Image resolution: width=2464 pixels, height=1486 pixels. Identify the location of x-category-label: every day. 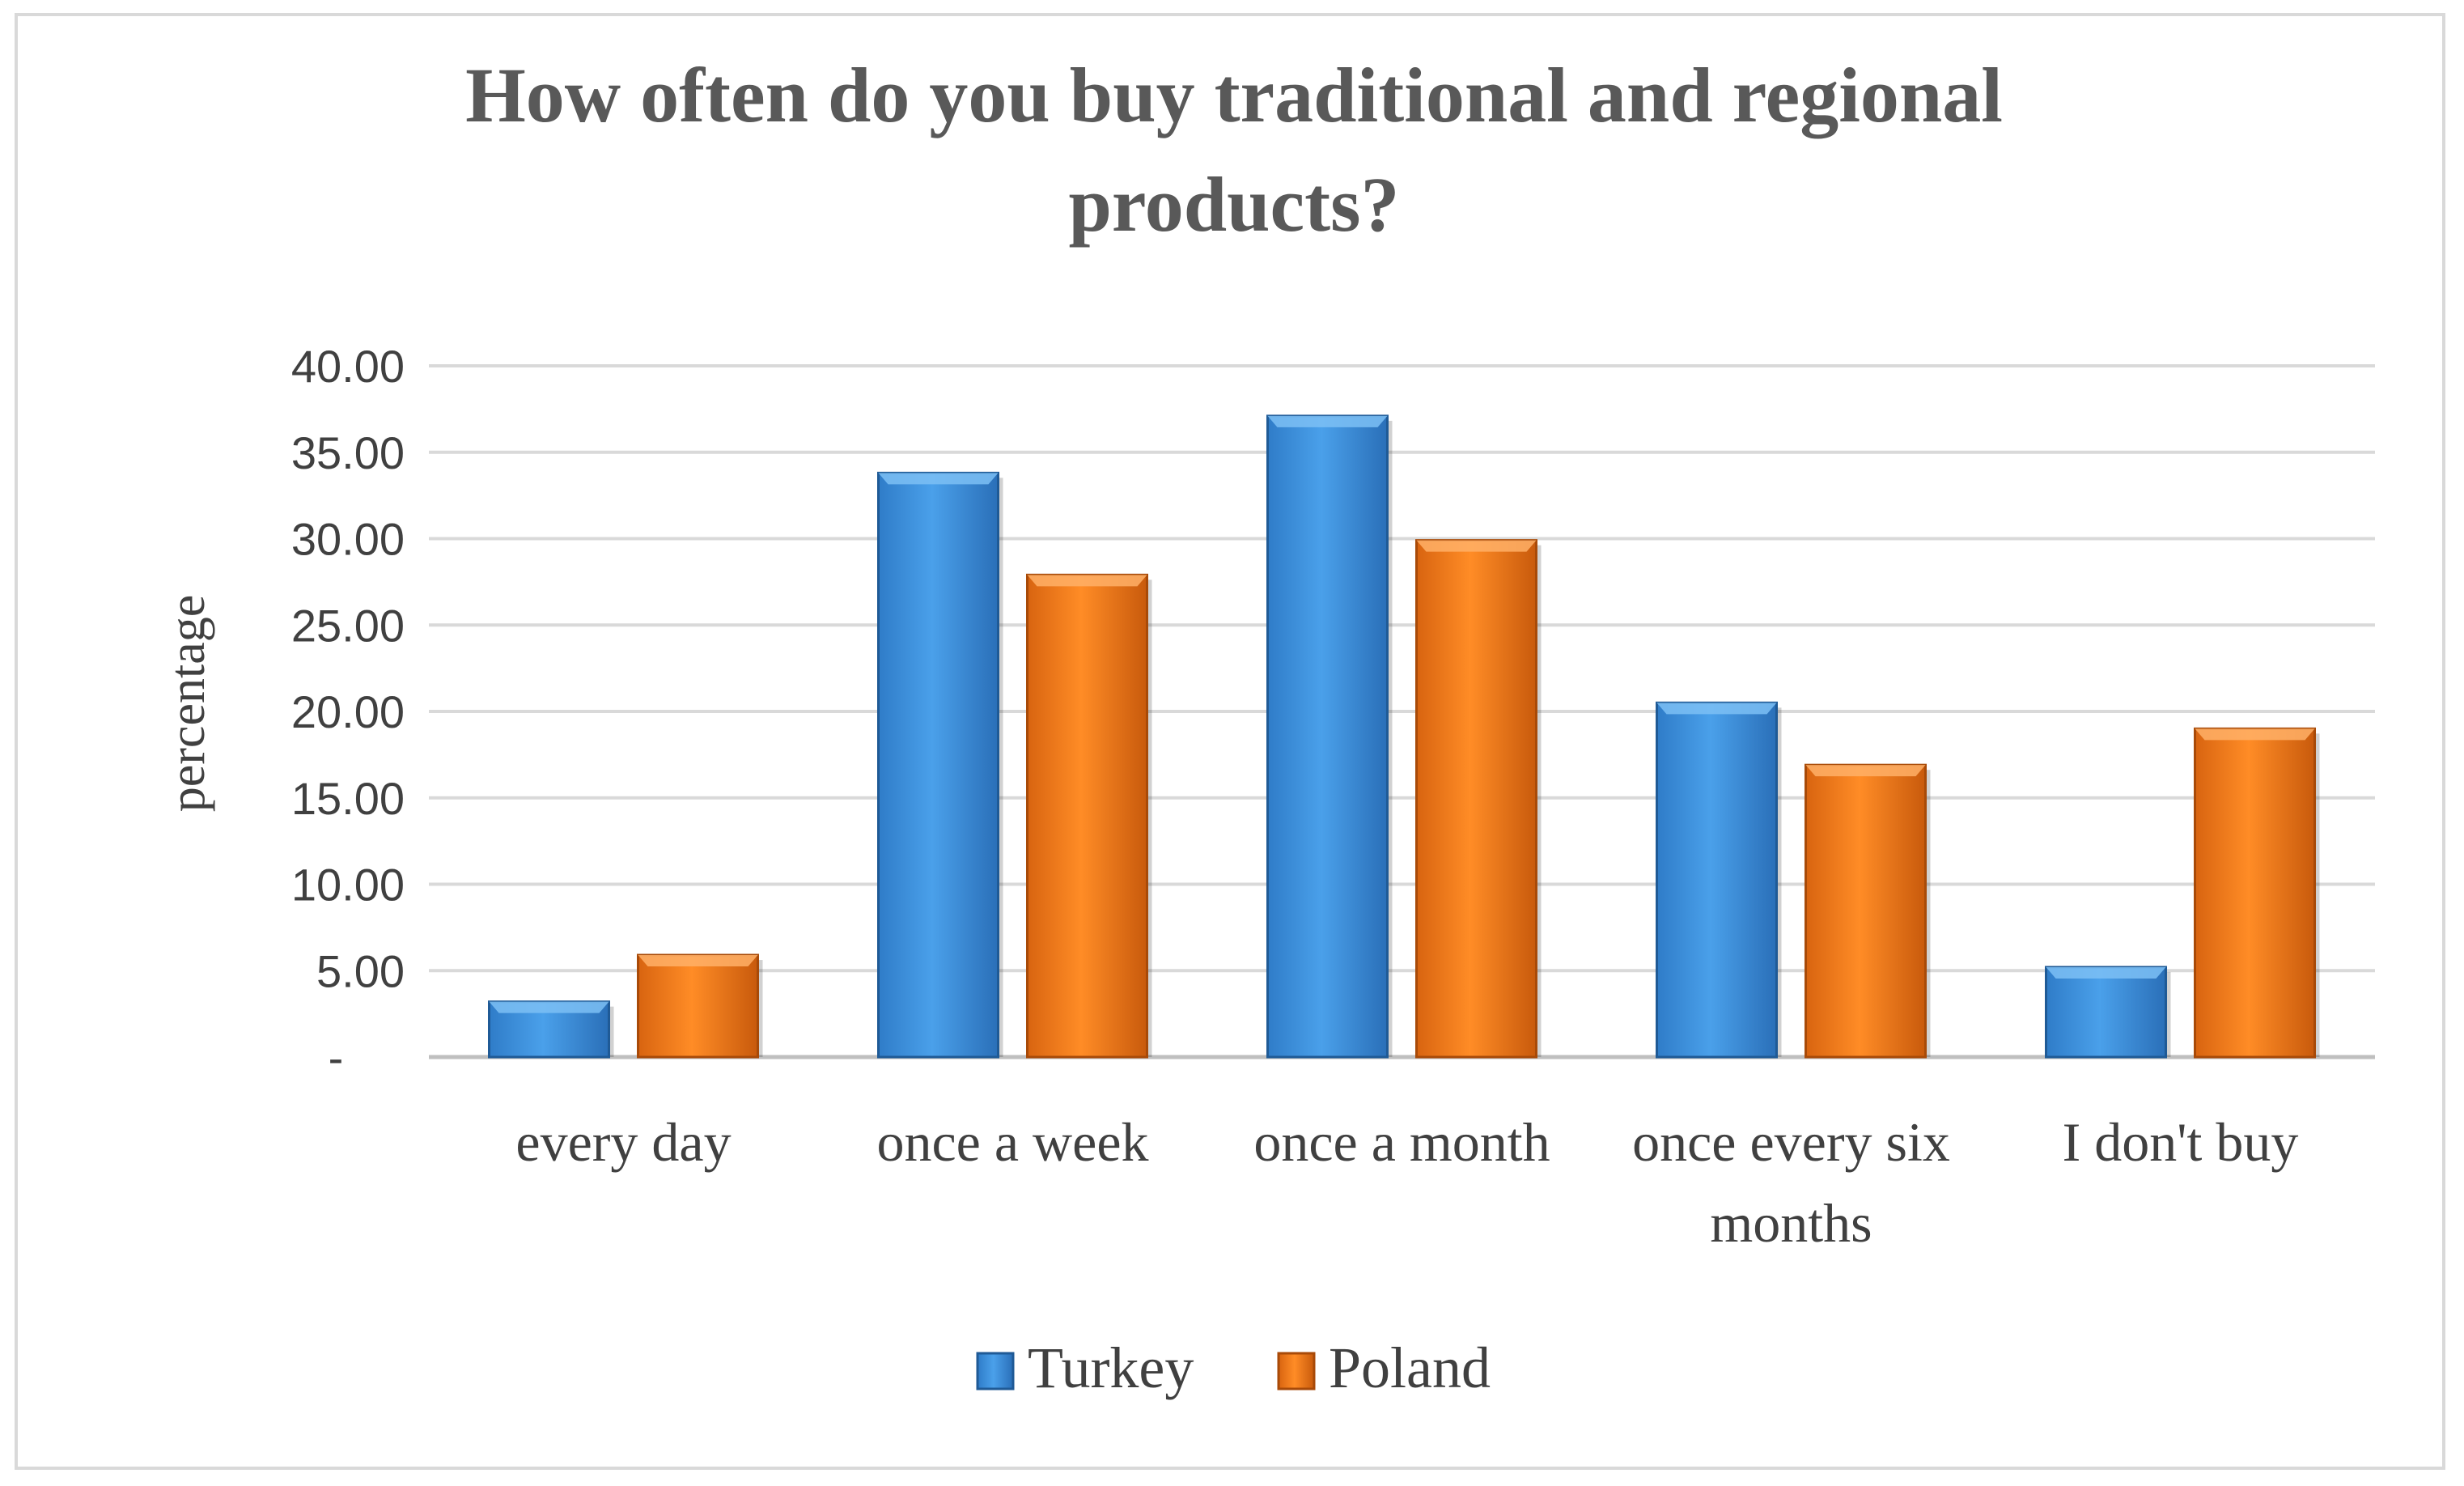
(623, 1142).